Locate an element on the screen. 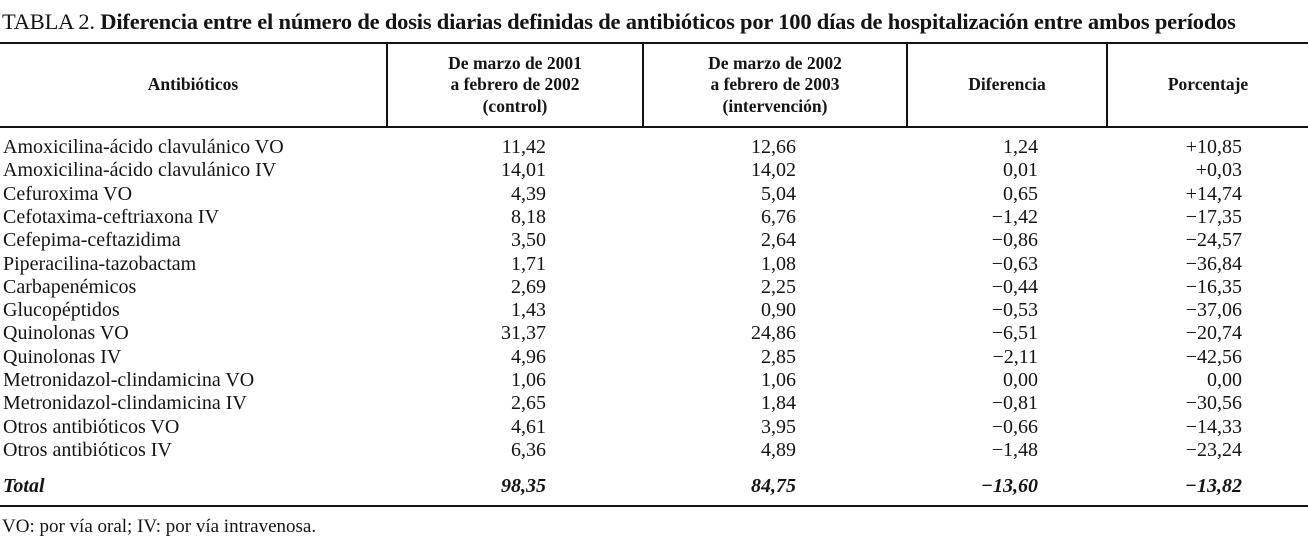  intervention-value-cell: 3,95 is located at coordinates (778, 426).